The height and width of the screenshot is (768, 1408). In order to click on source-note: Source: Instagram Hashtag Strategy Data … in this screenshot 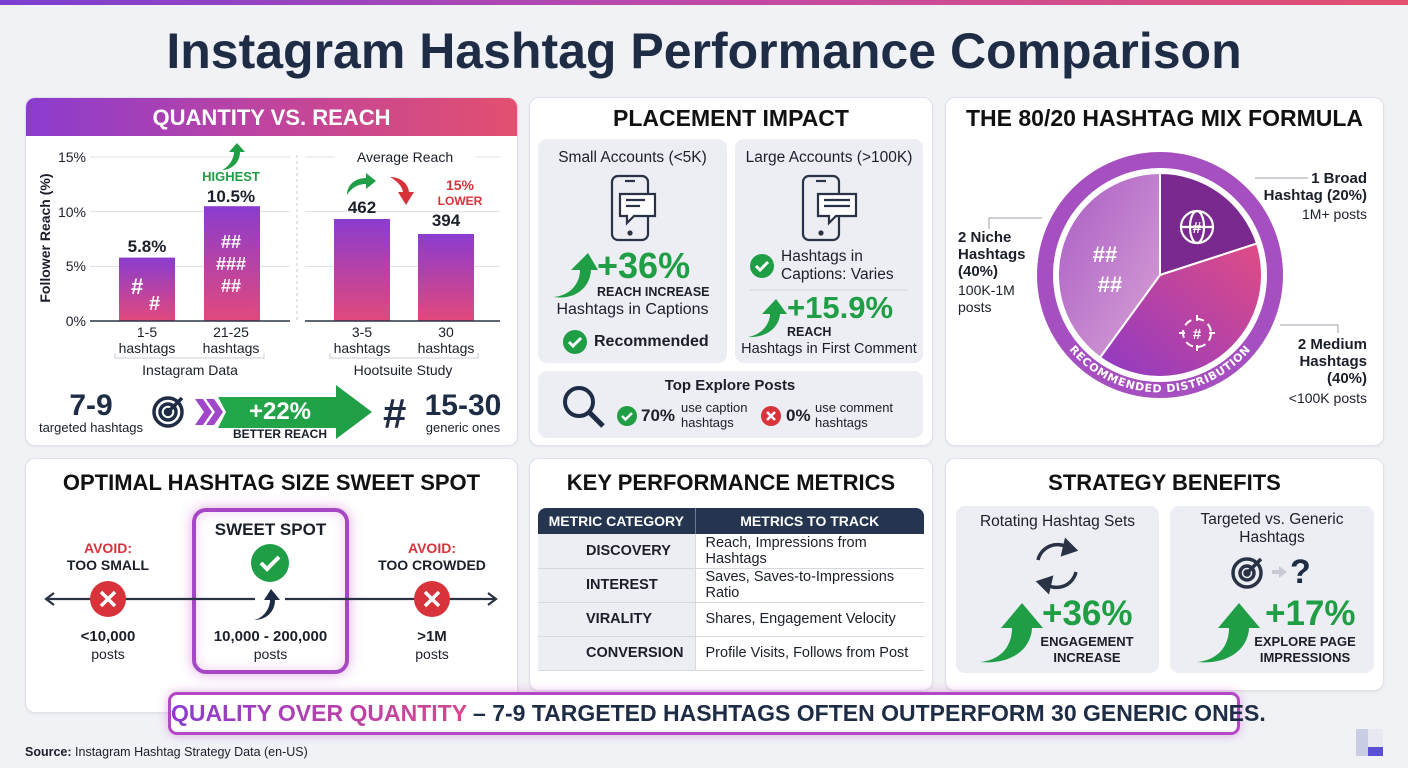, I will do `click(166, 752)`.